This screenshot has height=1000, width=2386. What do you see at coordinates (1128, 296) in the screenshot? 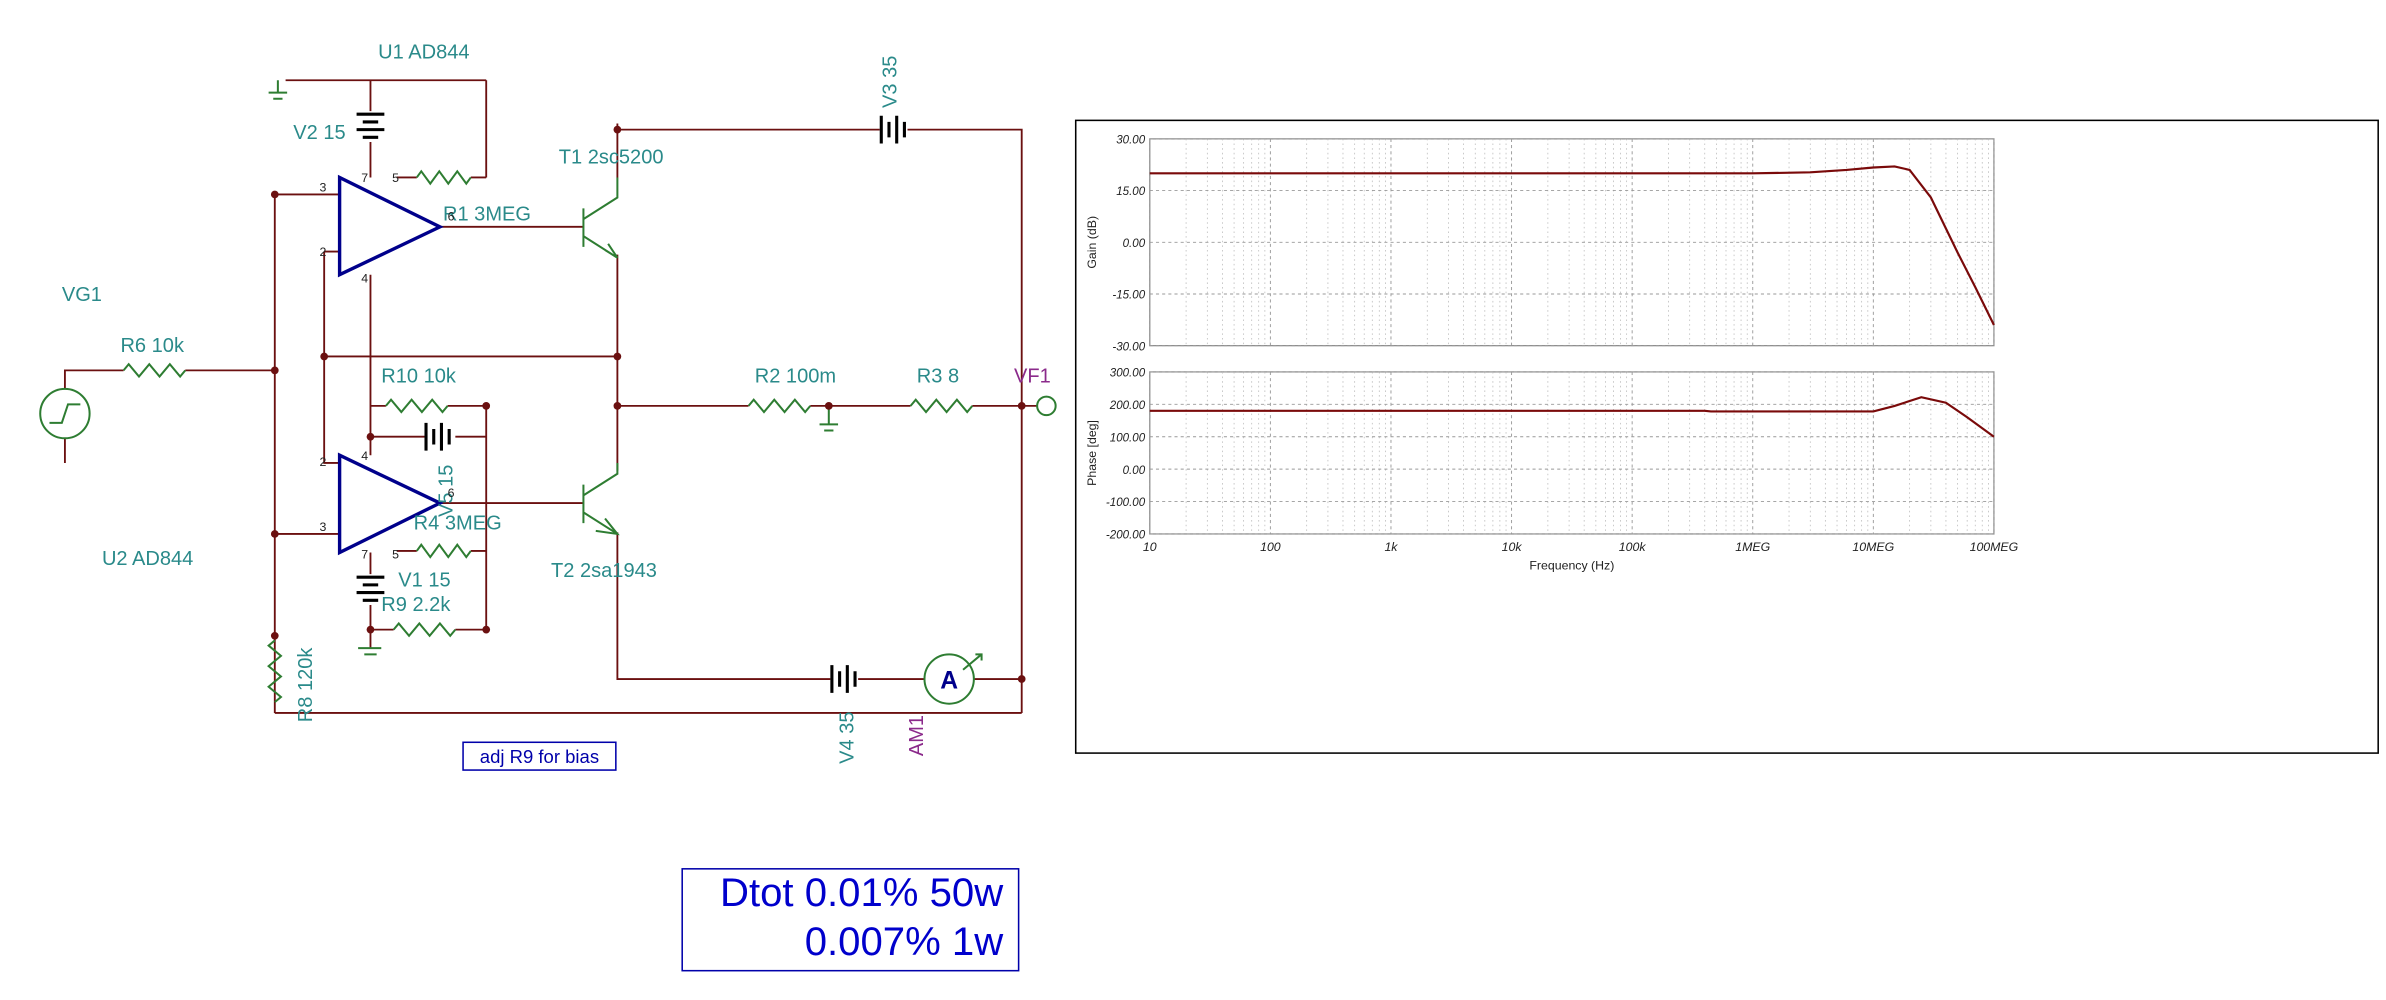
I see `y-tick-label: -15.00` at bounding box center [1128, 296].